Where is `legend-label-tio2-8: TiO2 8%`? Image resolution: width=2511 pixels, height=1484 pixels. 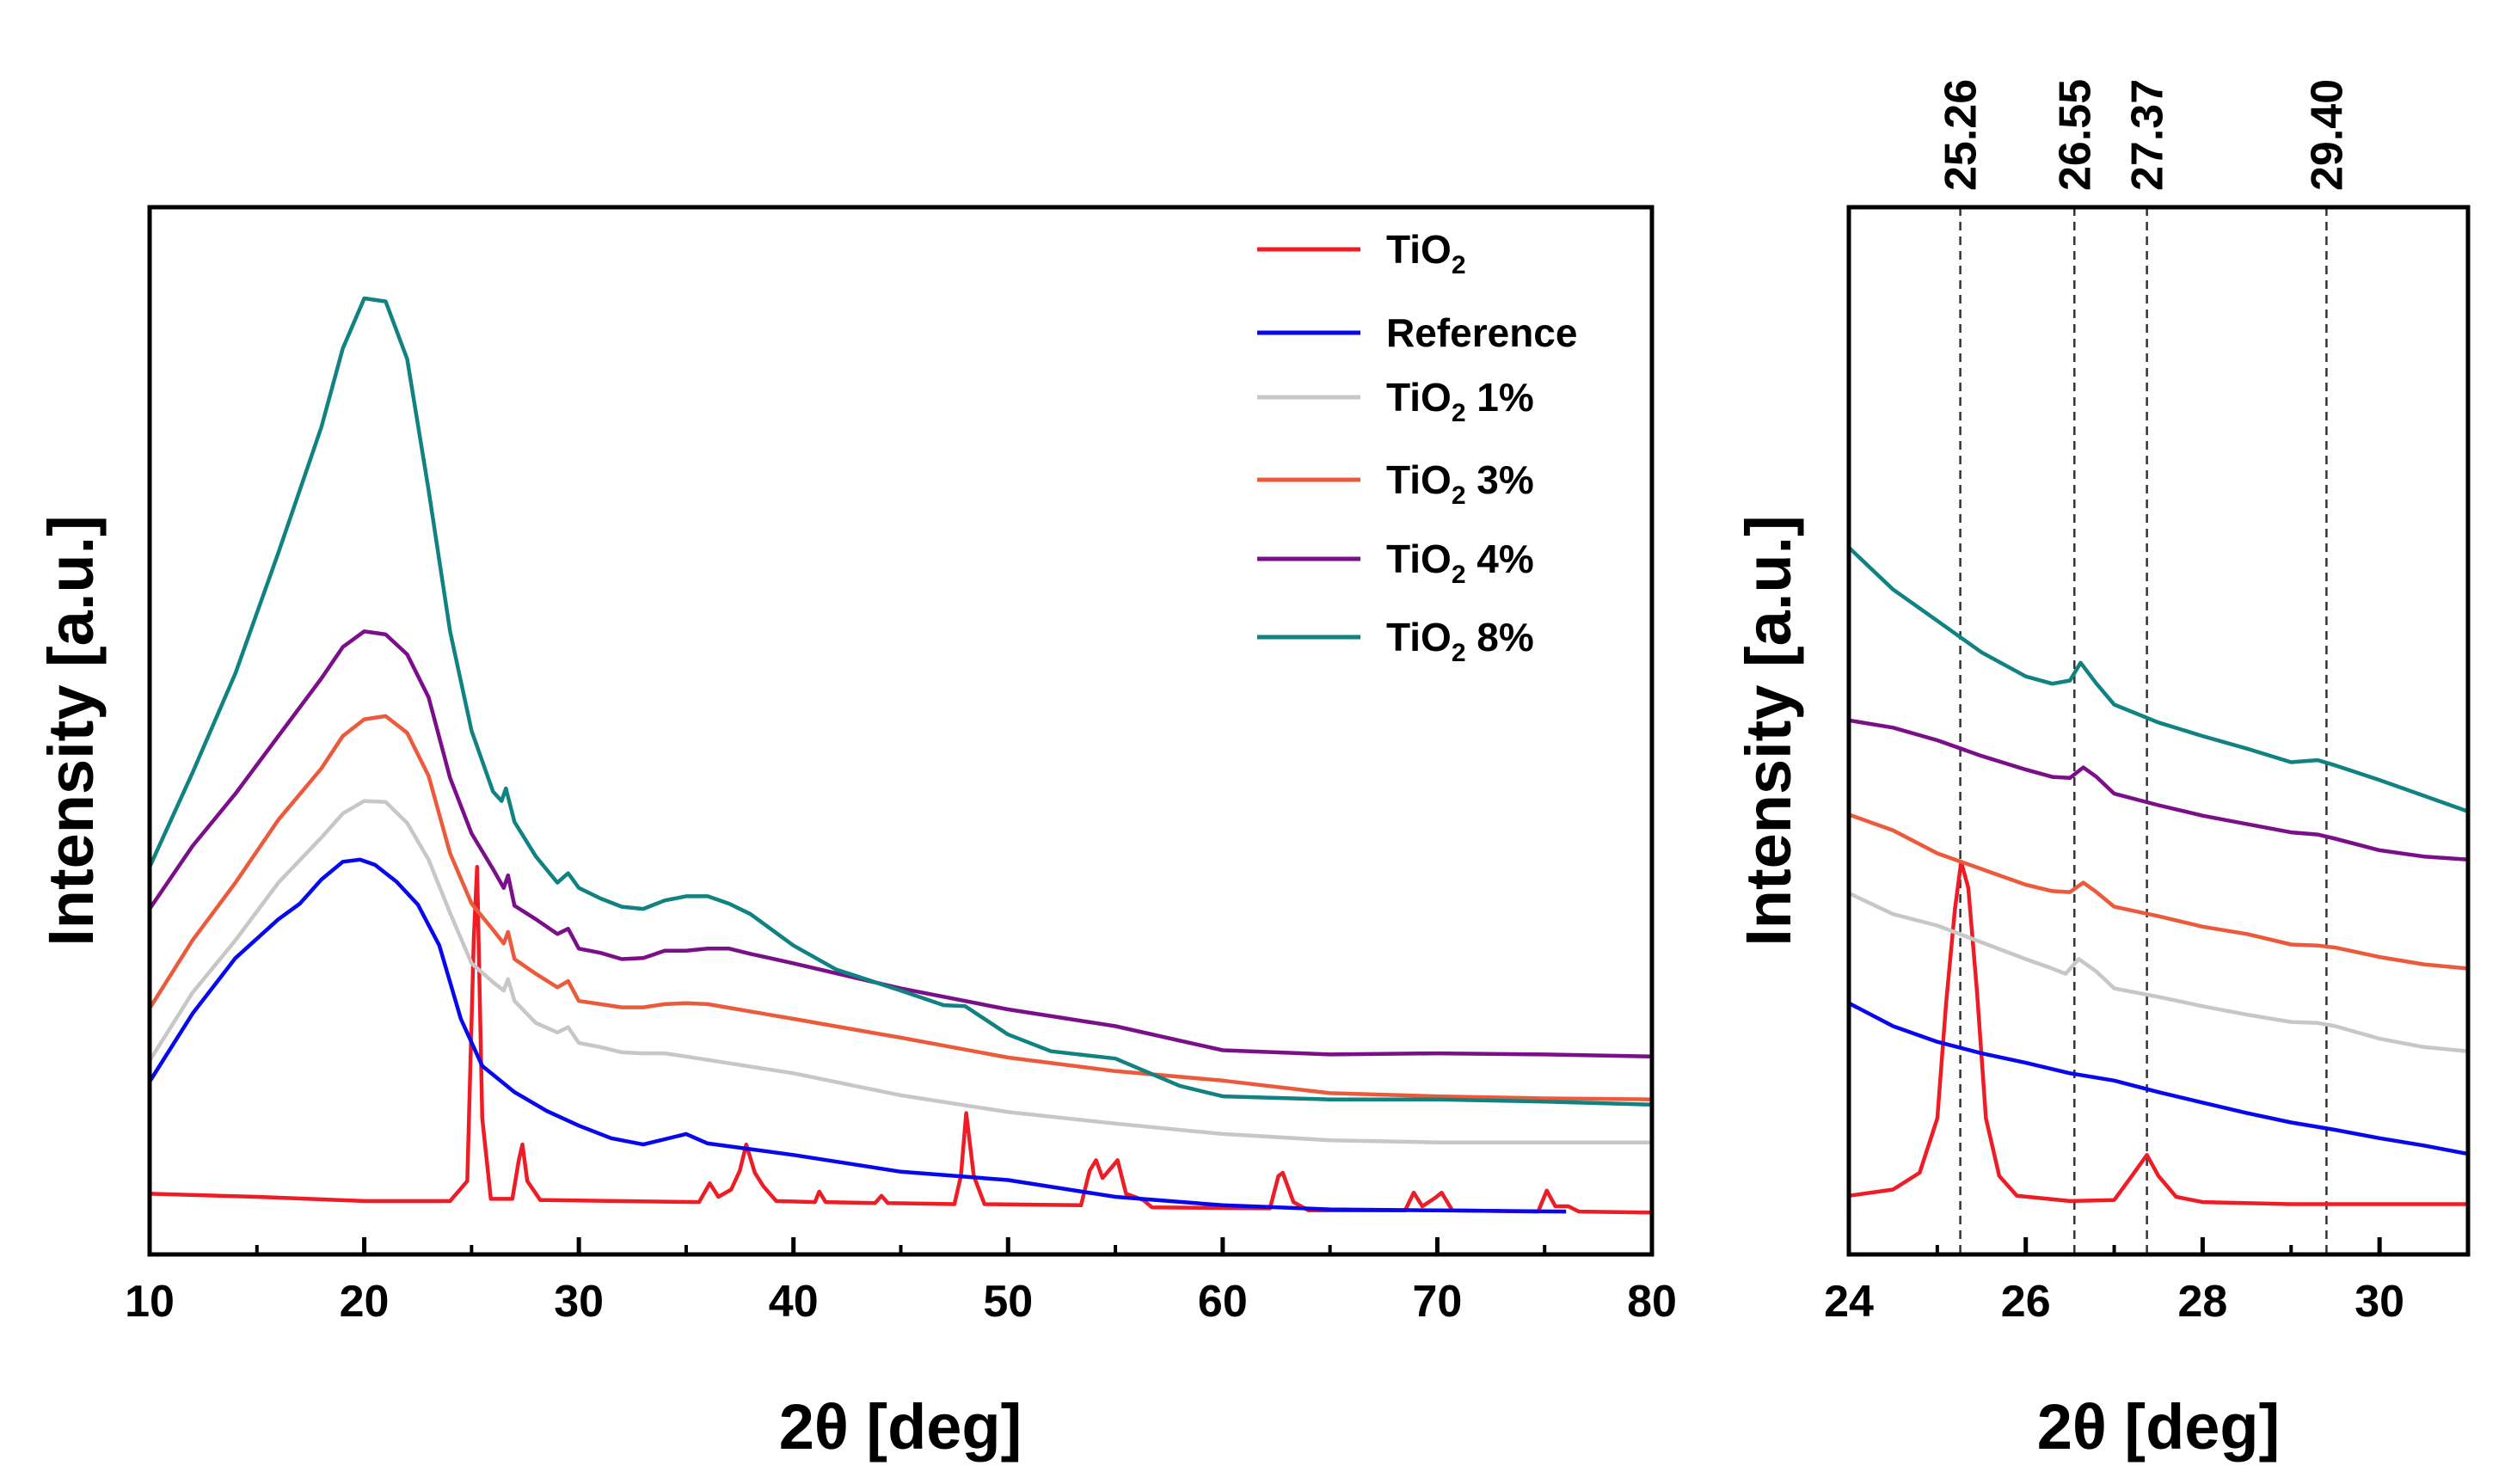
legend-label-tio2-8: TiO2 8% is located at coordinates (1460, 641).